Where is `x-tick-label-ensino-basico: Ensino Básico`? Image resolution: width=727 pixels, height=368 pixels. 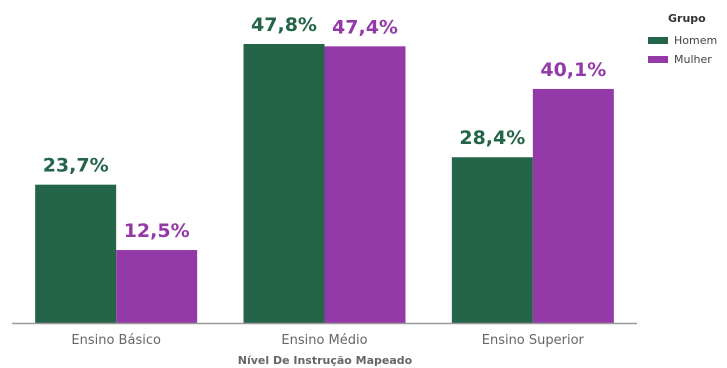 x-tick-label-ensino-basico: Ensino Básico is located at coordinates (116, 340).